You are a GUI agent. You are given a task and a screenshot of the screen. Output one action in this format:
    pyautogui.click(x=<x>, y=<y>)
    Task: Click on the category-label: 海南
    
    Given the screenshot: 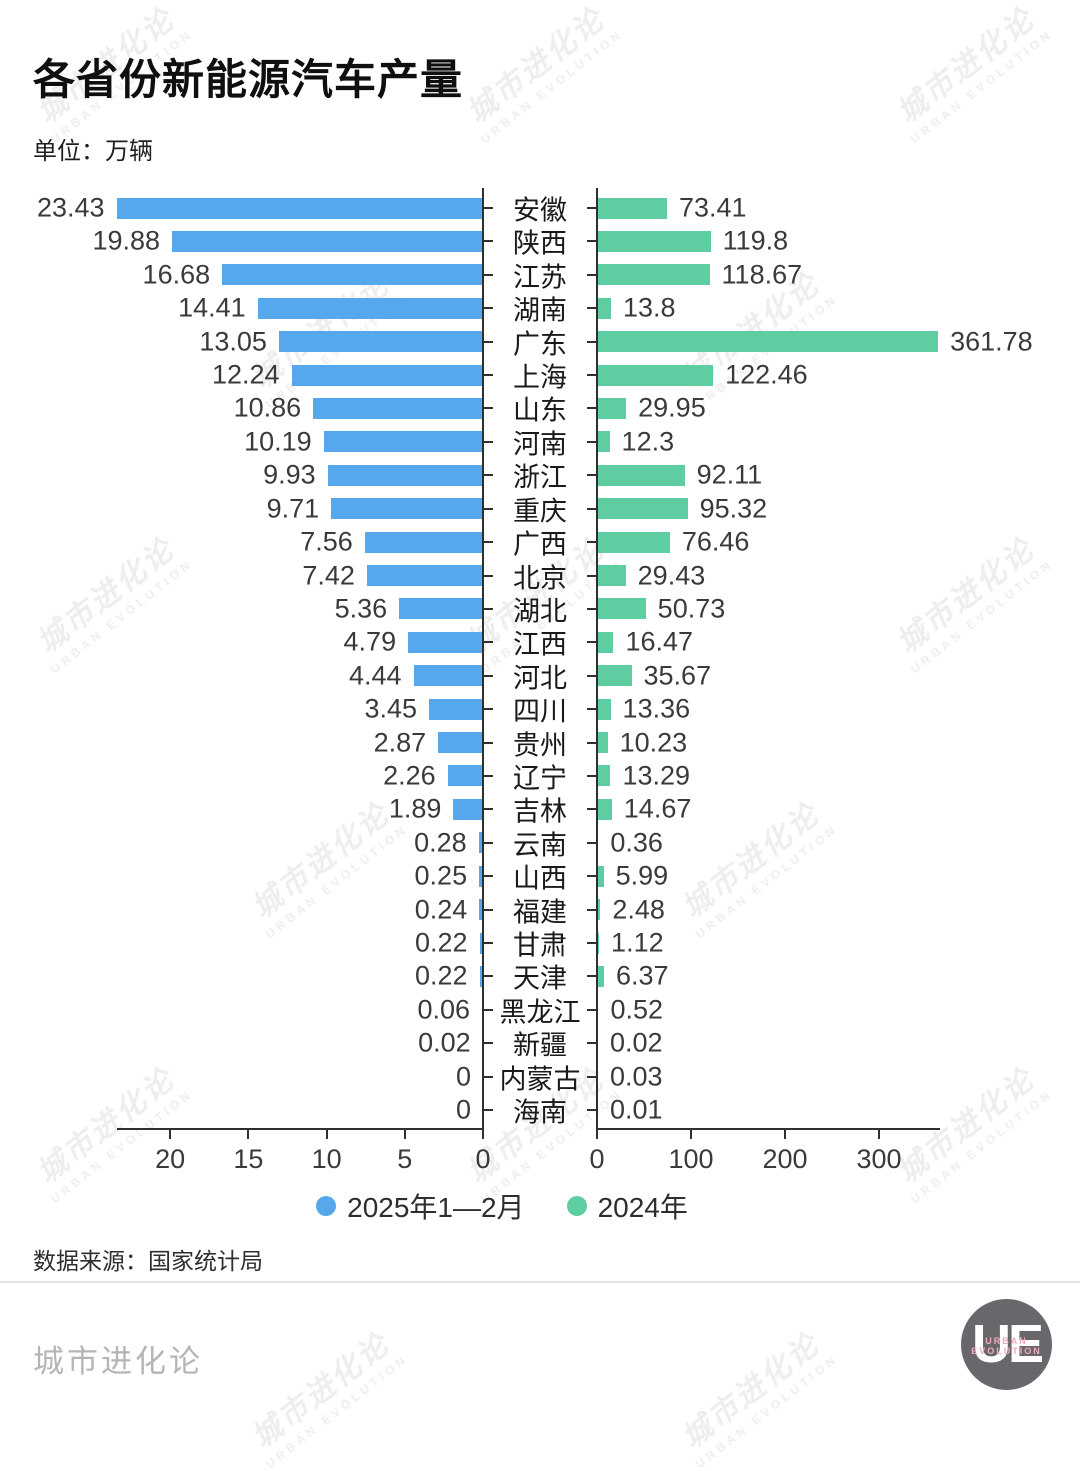 What is the action you would take?
    pyautogui.click(x=540, y=1112)
    